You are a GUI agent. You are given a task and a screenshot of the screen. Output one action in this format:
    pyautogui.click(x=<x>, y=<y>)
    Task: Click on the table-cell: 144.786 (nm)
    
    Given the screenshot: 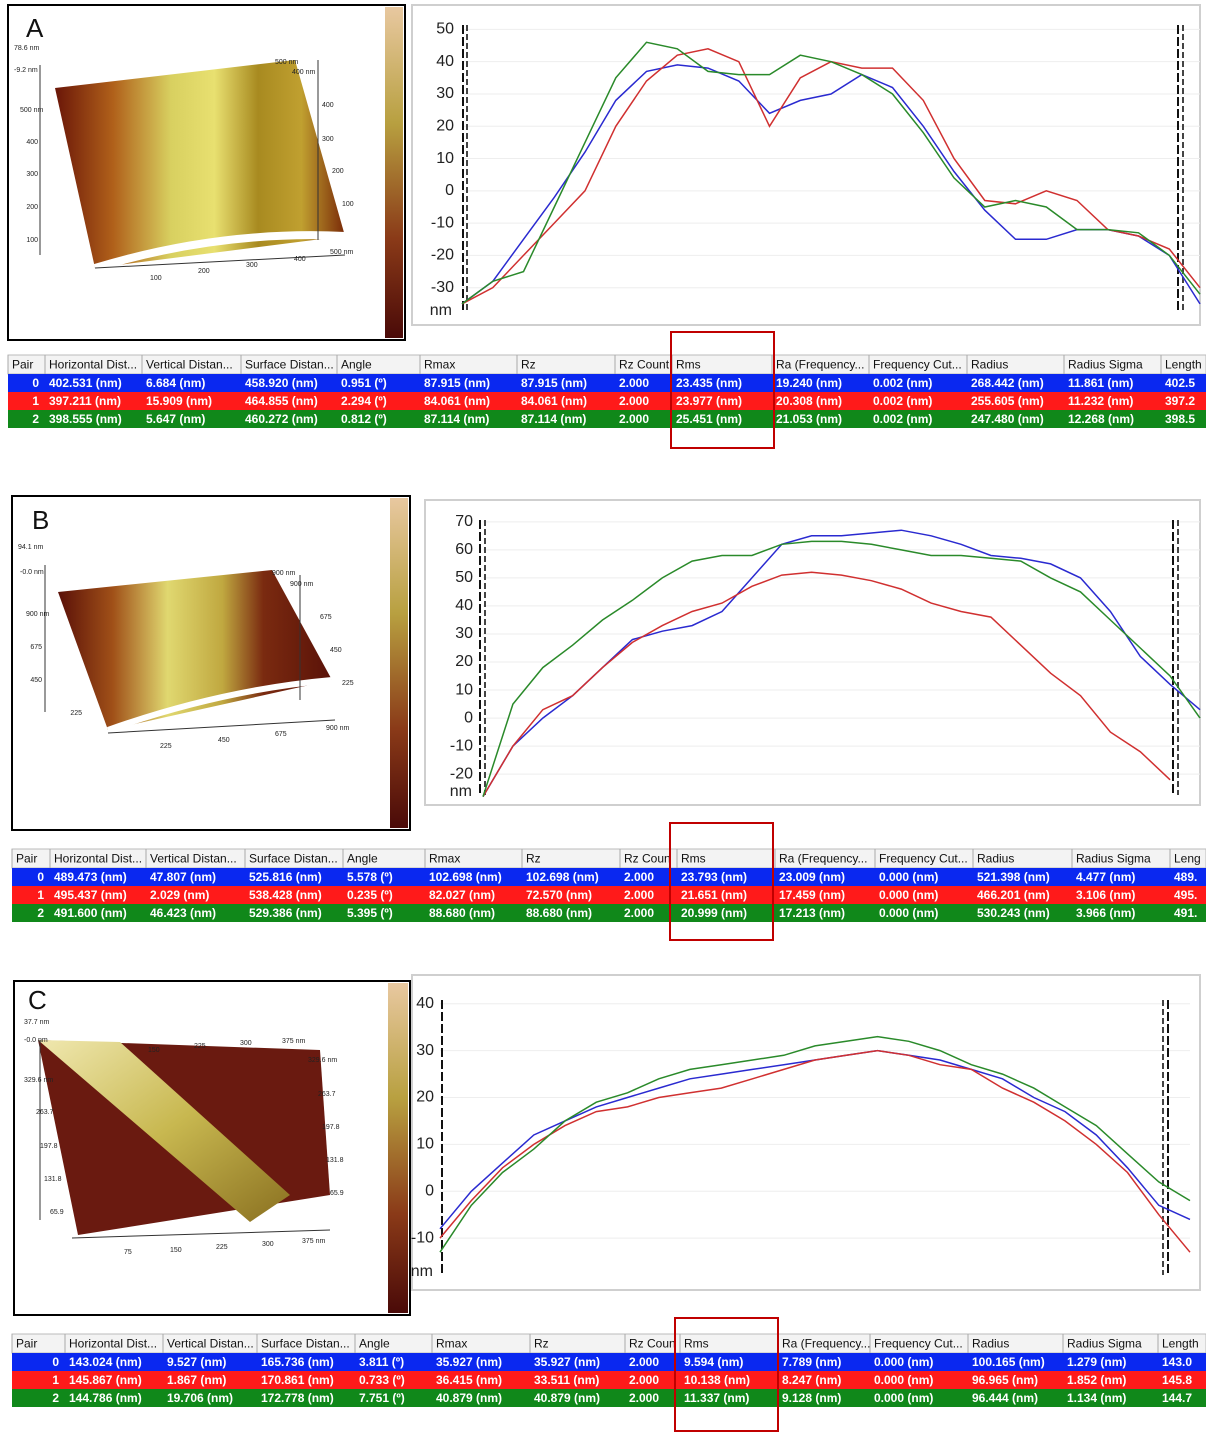 What is the action you would take?
    pyautogui.click(x=105, y=1398)
    